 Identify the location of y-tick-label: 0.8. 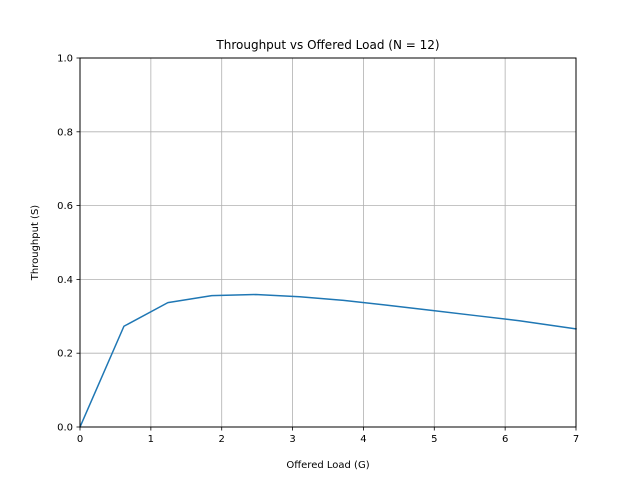
(65, 132).